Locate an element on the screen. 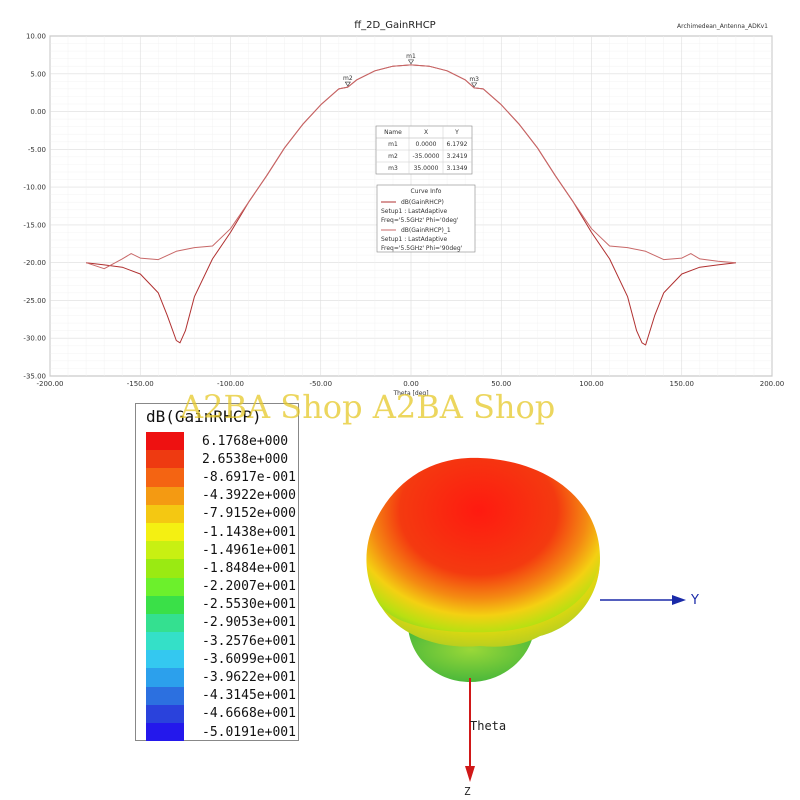 The width and height of the screenshot is (800, 800). marker-table-m3-y: 3.1349 is located at coordinates (457, 168).